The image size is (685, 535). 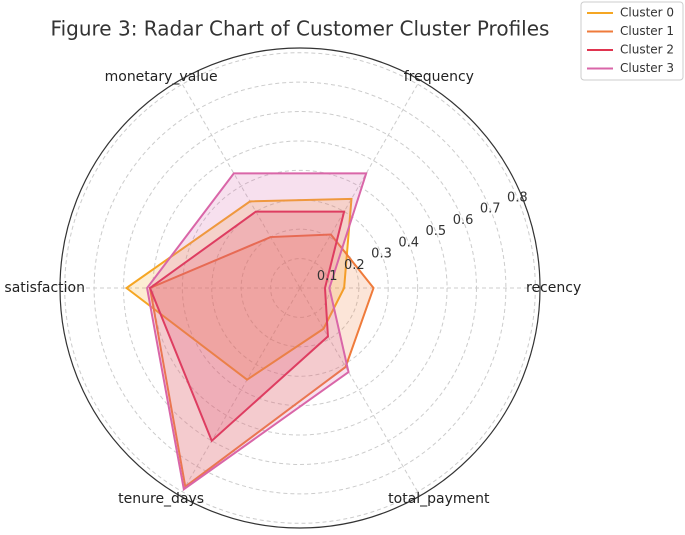 I want to click on r-tick-label: 0.7, so click(x=490, y=209).